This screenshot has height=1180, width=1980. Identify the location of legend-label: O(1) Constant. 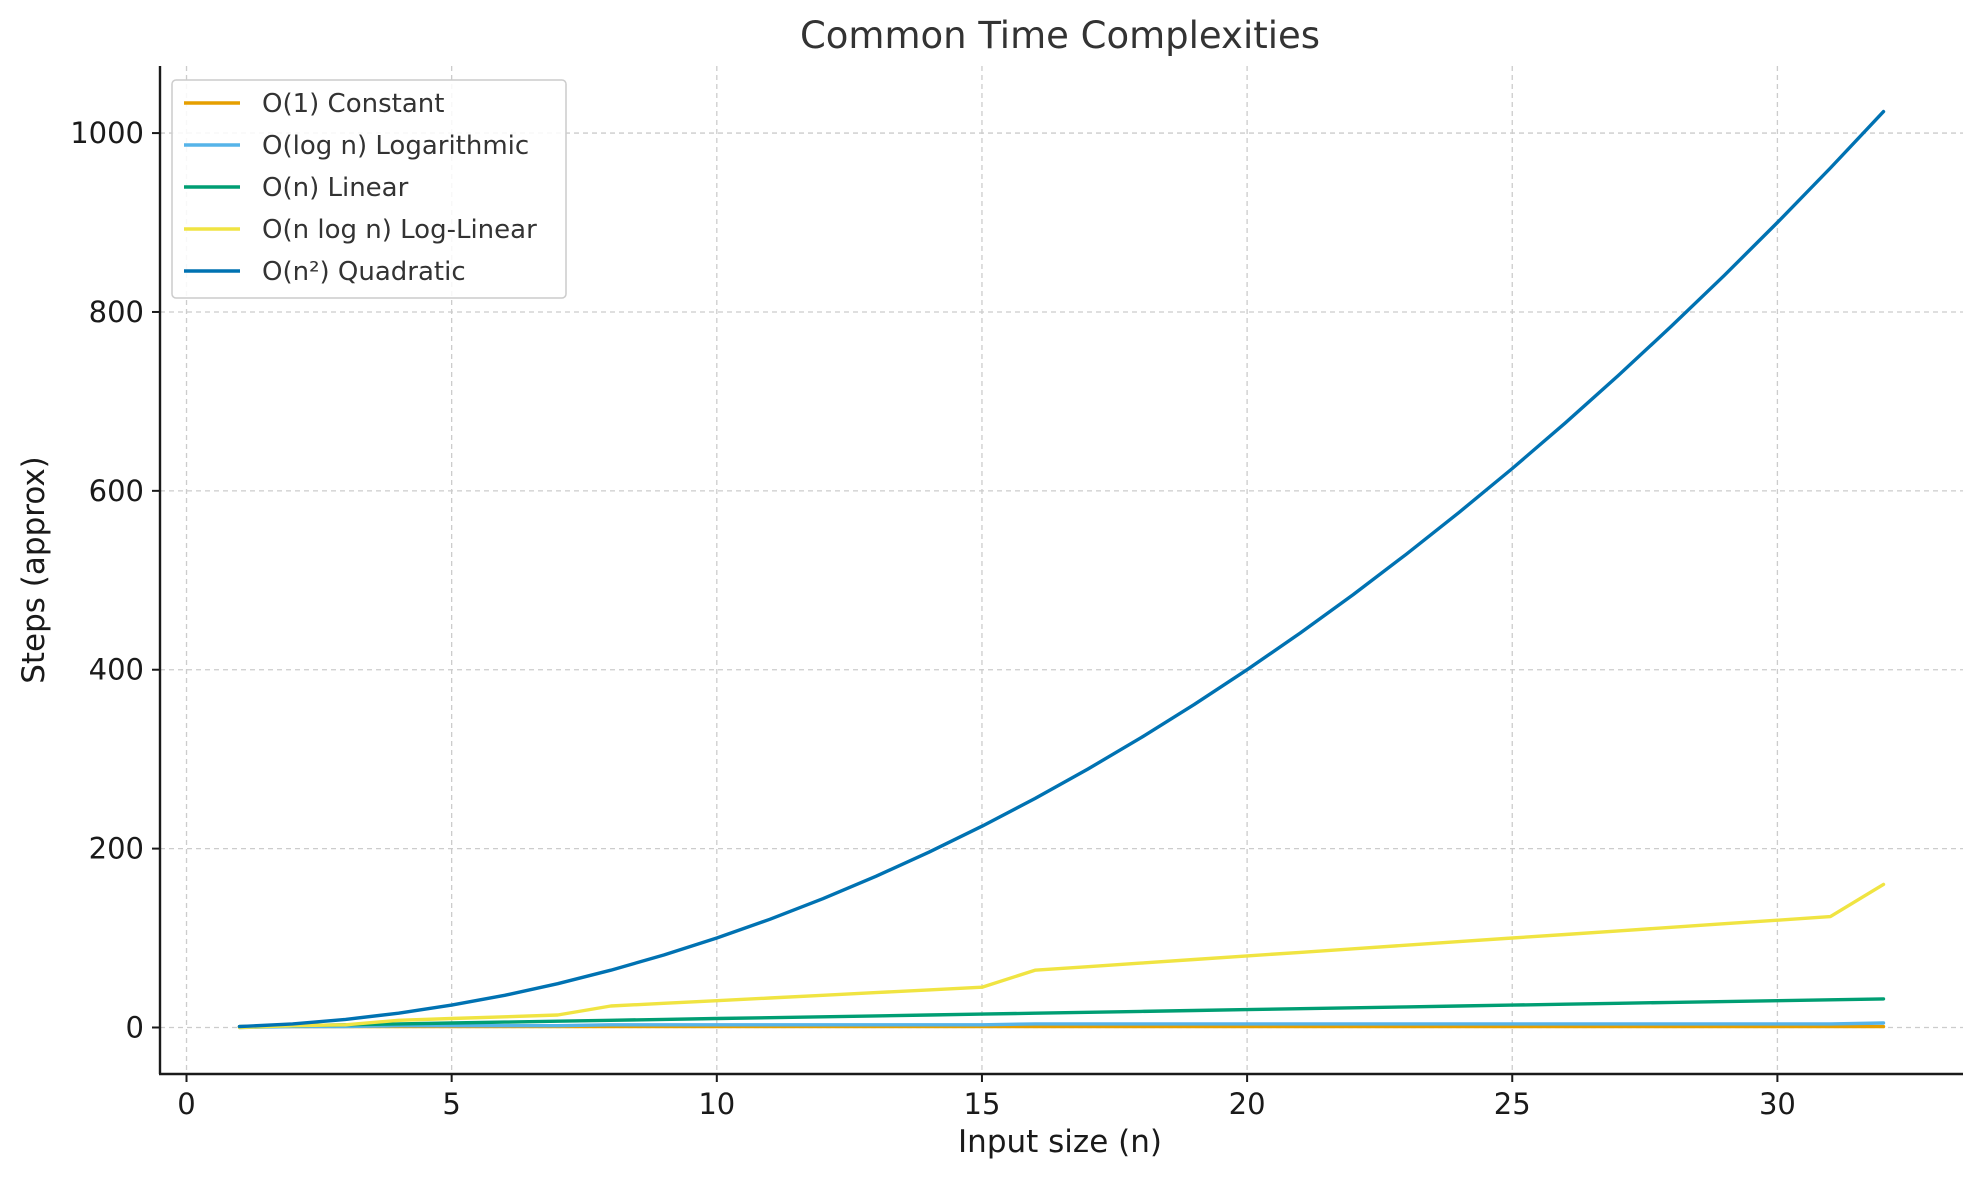
(353, 104).